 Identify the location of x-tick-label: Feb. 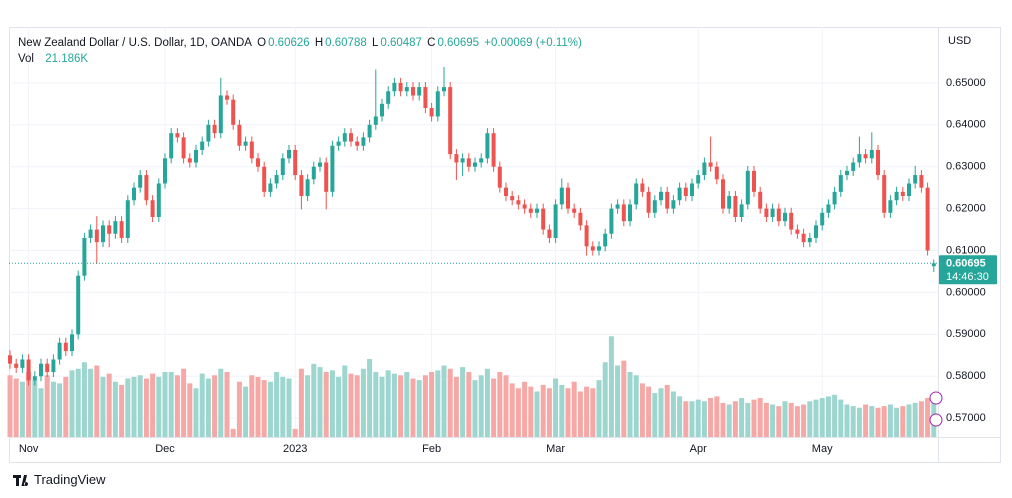
(431, 449).